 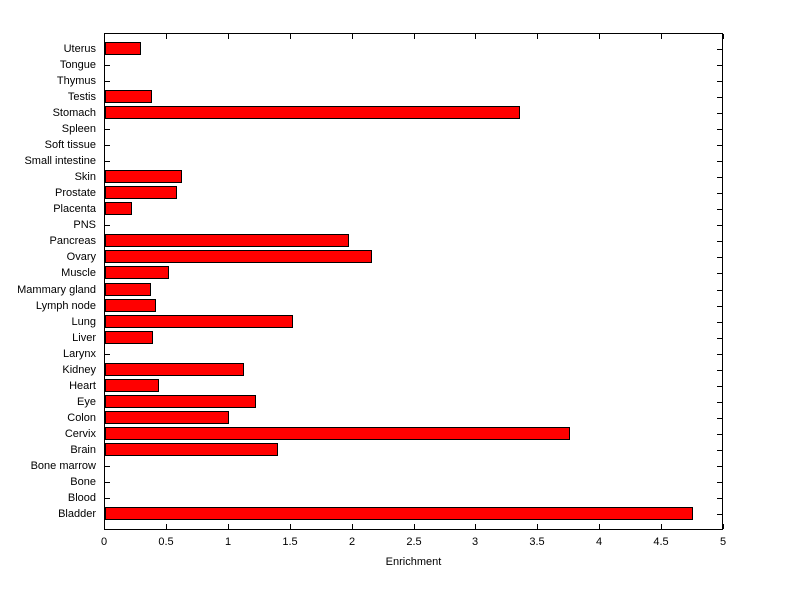 I want to click on y-tick-label: Thymus, so click(x=76, y=81).